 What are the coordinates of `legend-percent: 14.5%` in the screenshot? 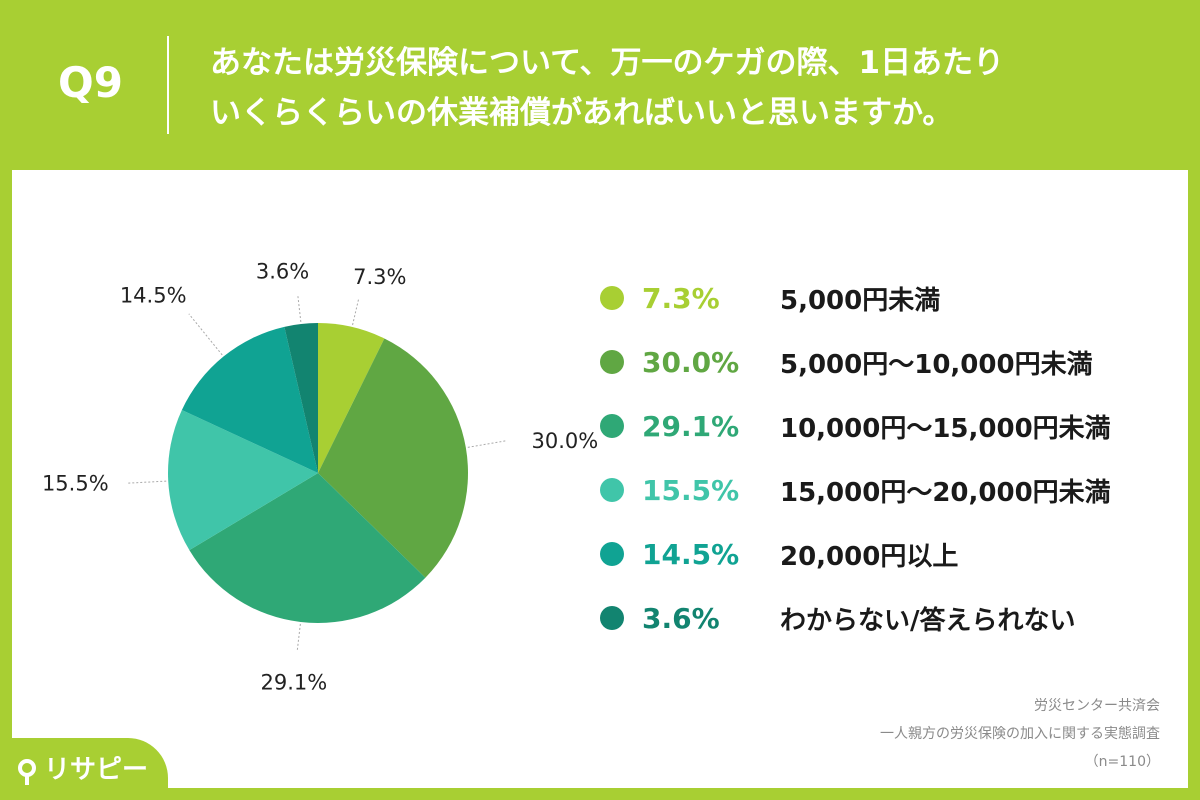 It's located at (691, 554).